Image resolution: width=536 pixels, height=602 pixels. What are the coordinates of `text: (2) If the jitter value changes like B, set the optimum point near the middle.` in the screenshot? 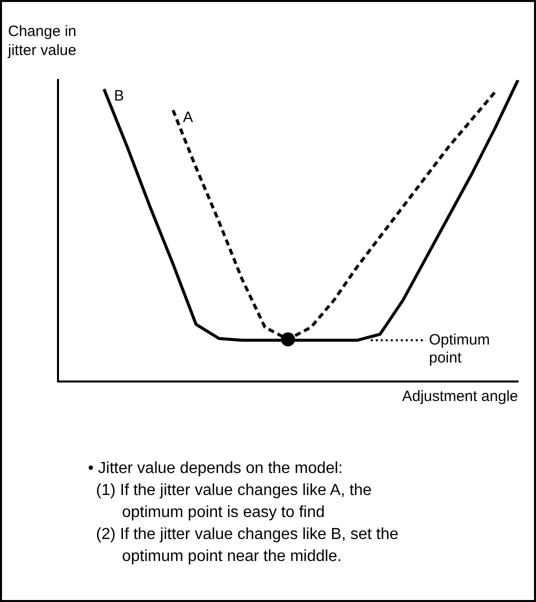 It's located at (248, 546).